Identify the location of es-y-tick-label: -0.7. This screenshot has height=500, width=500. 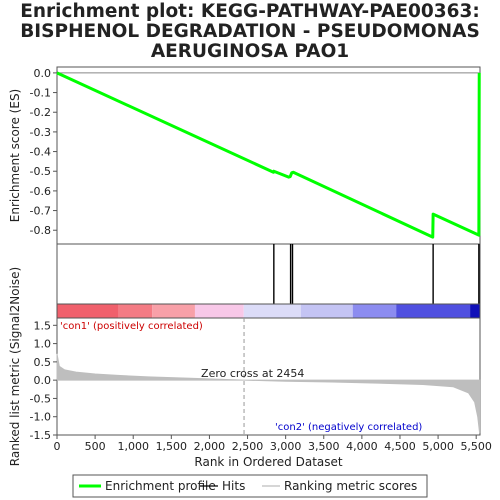
(40, 211).